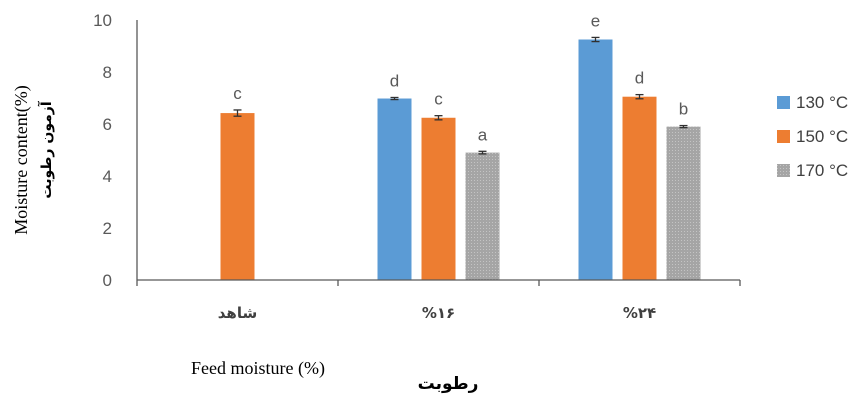  Describe the element at coordinates (46, 149) in the screenshot. I see `y-axis-label-persian: آزمون رطوبت` at that location.